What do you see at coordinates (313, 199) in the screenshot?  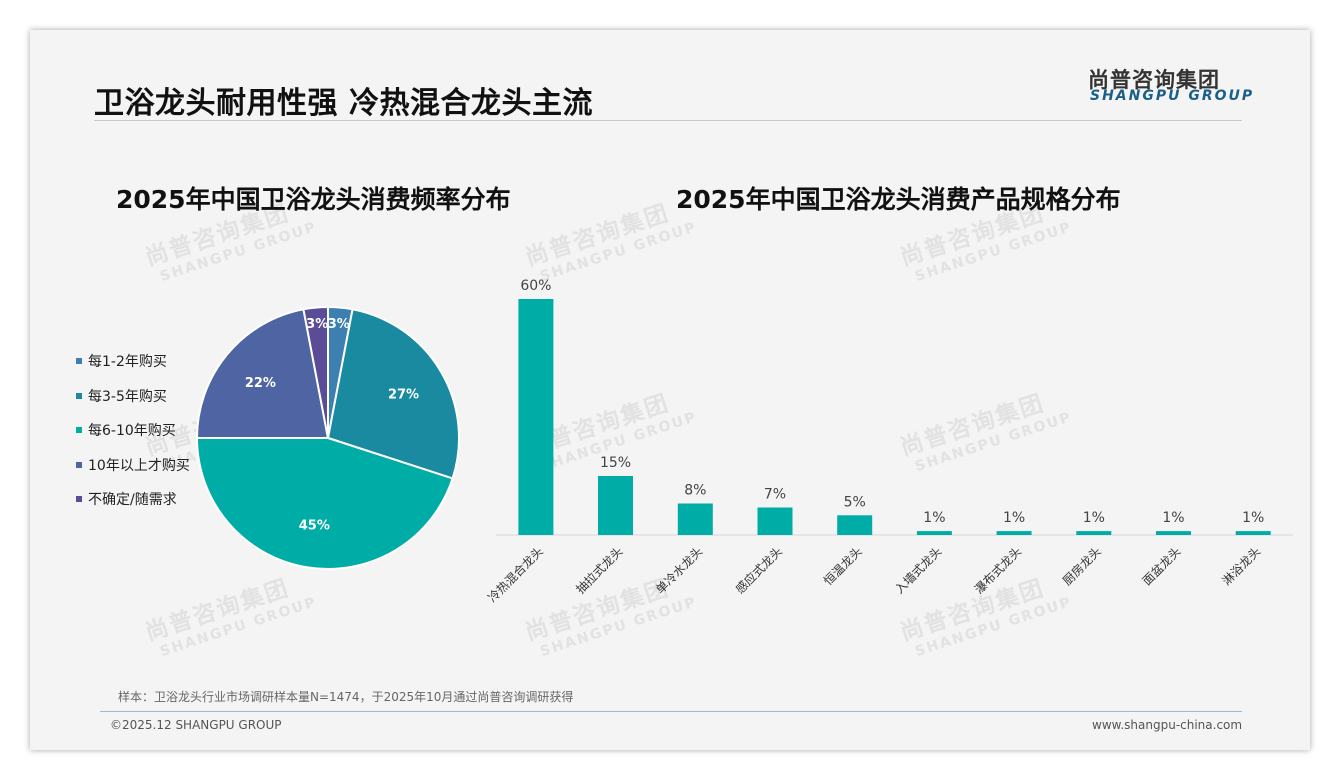 I see `pie-chart-title: 2025年中国卫浴龙头消费频率分布` at bounding box center [313, 199].